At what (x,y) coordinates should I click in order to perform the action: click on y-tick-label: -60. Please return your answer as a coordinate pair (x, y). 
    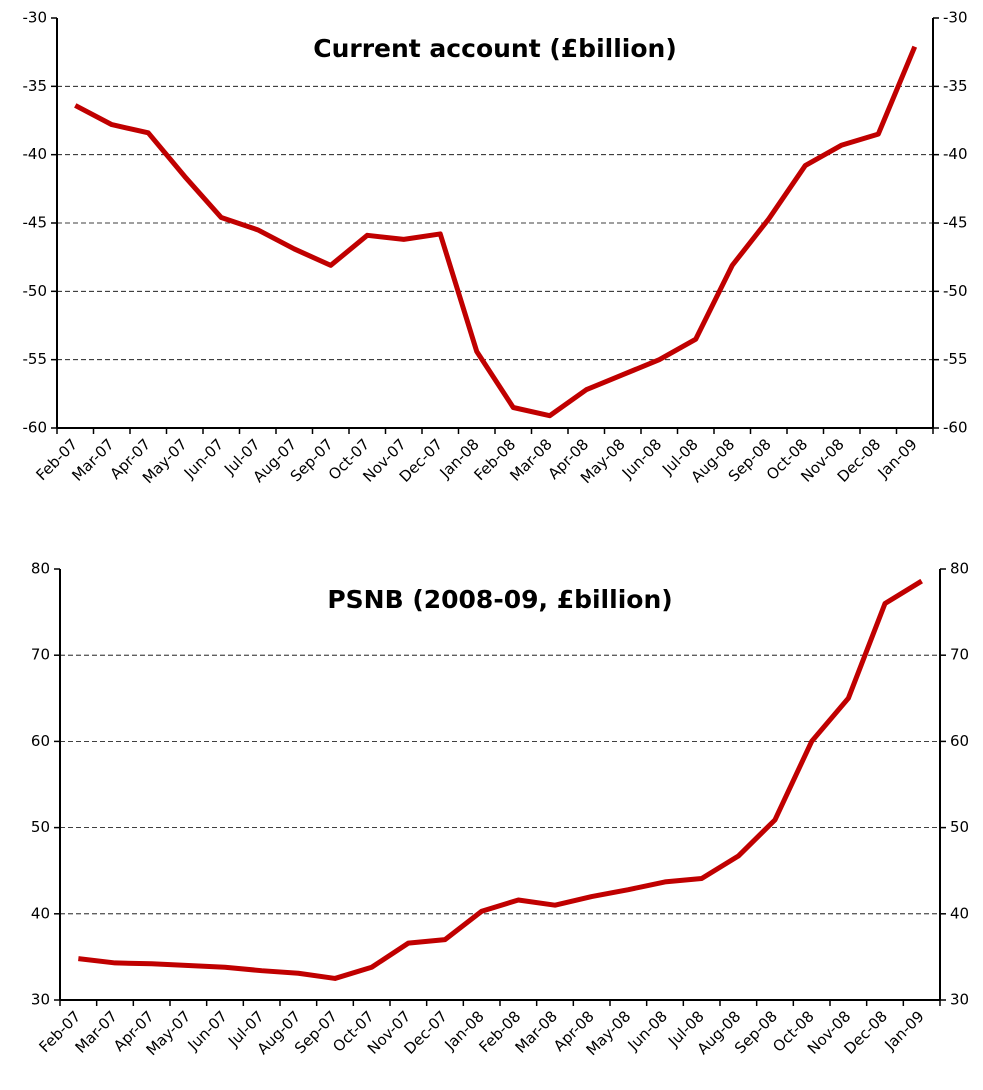
    Looking at the image, I should click on (35, 428).